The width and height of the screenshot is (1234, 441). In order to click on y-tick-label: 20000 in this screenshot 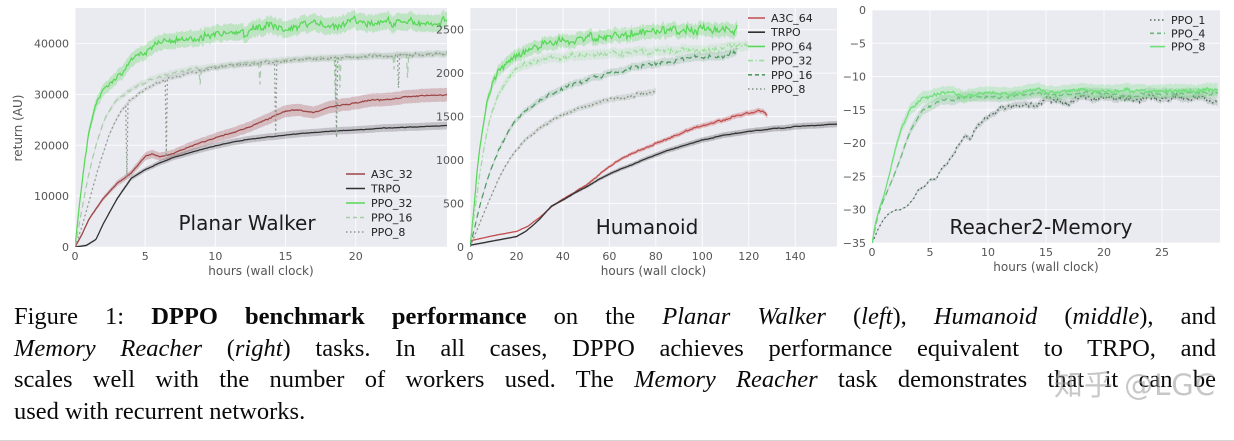, I will do `click(51, 145)`.